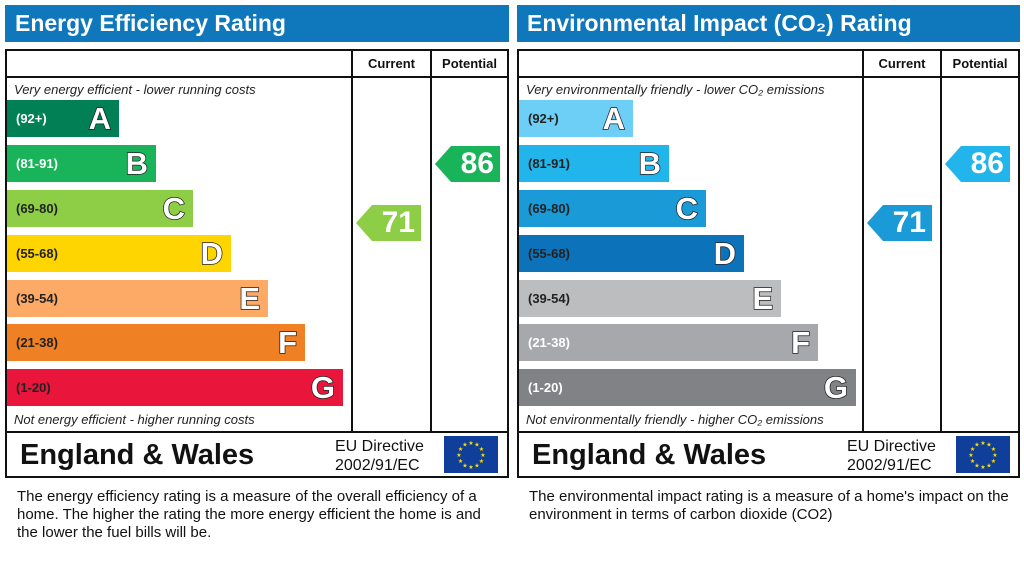 This screenshot has width=1024, height=572. What do you see at coordinates (687, 208) in the screenshot?
I see `band-letter: C` at bounding box center [687, 208].